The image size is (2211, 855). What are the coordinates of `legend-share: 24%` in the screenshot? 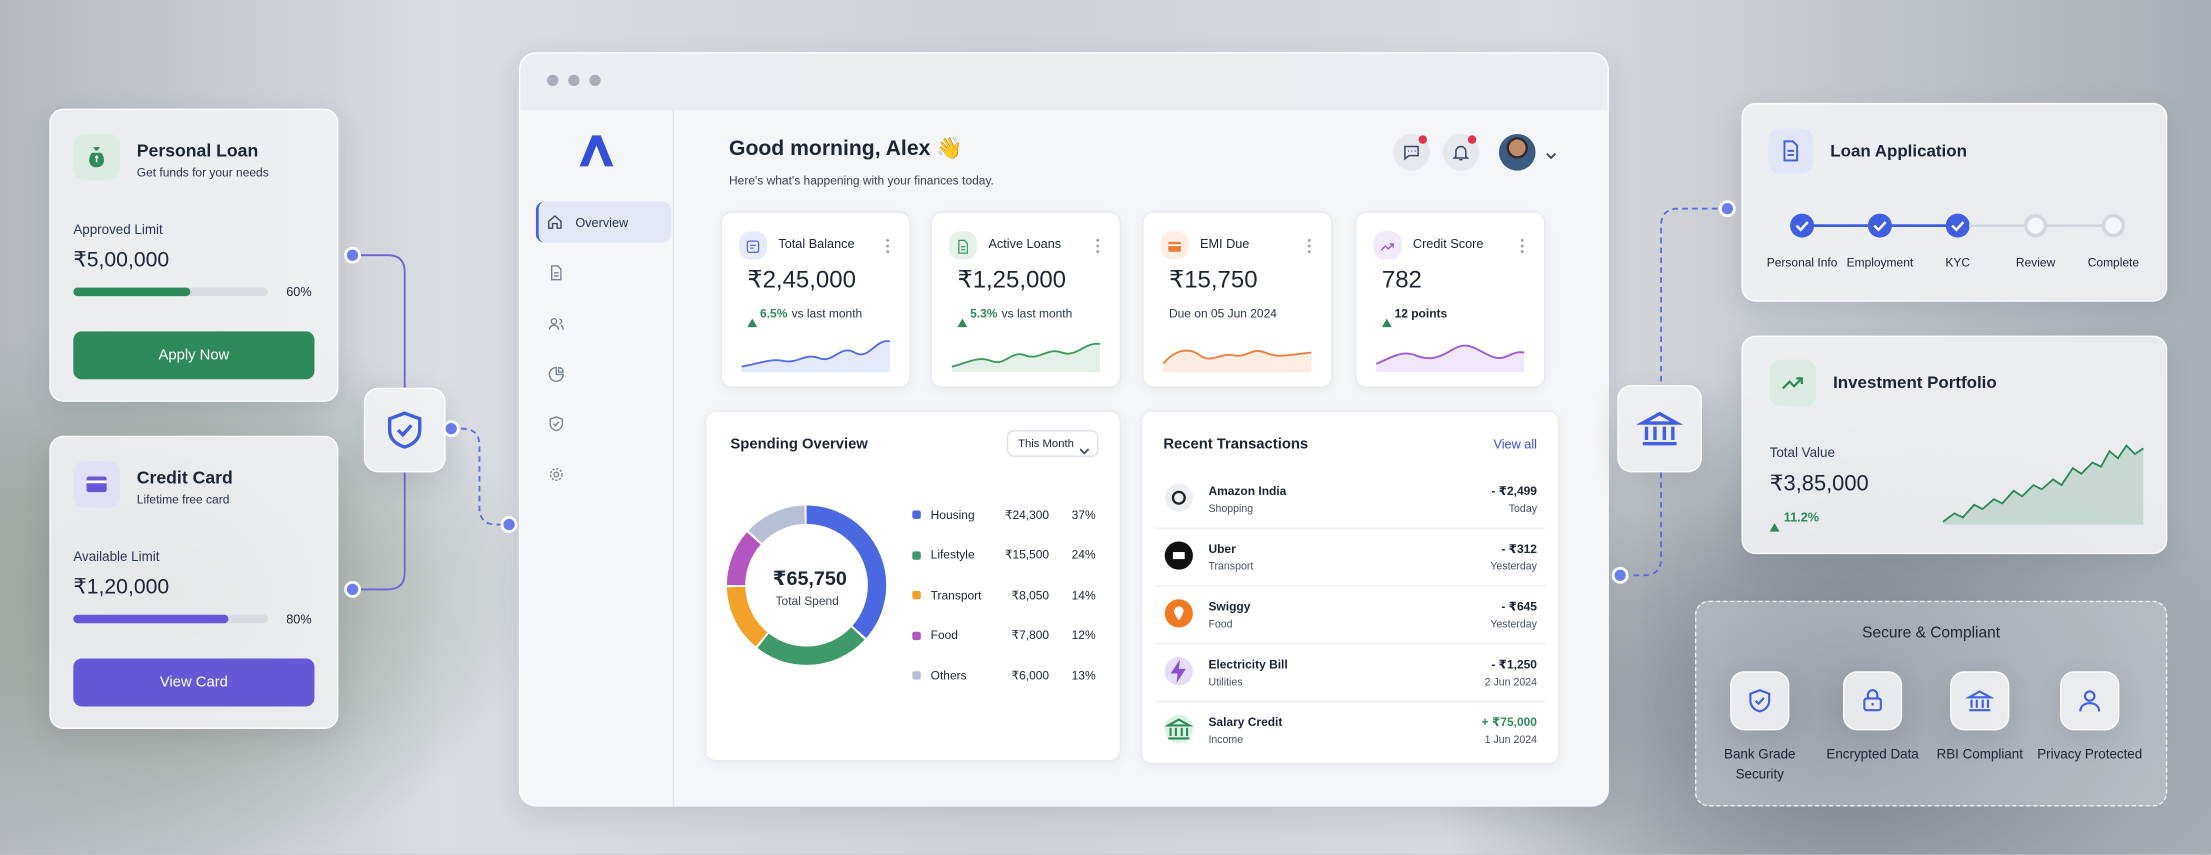 It's located at (1083, 554).